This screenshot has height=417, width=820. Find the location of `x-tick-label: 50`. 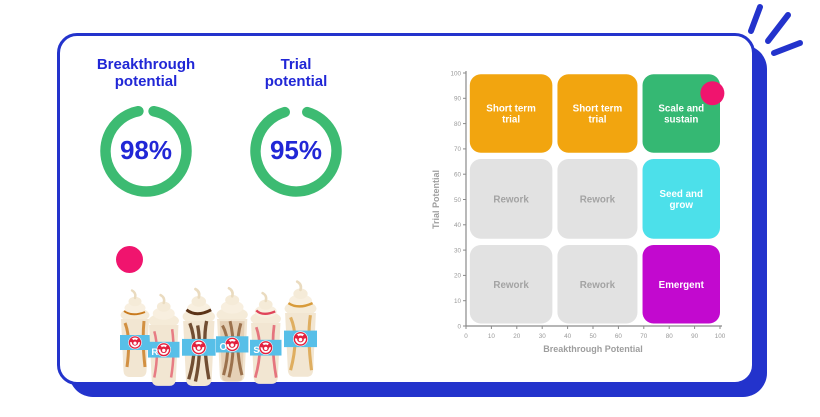

x-tick-label: 50 is located at coordinates (593, 336).